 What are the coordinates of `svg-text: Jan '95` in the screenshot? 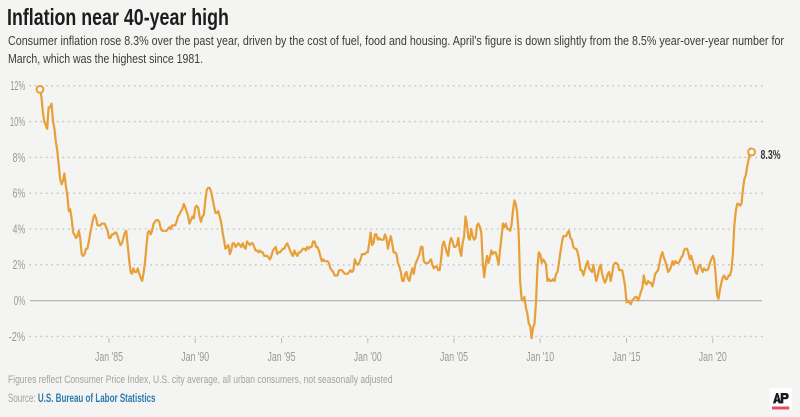 It's located at (282, 356).